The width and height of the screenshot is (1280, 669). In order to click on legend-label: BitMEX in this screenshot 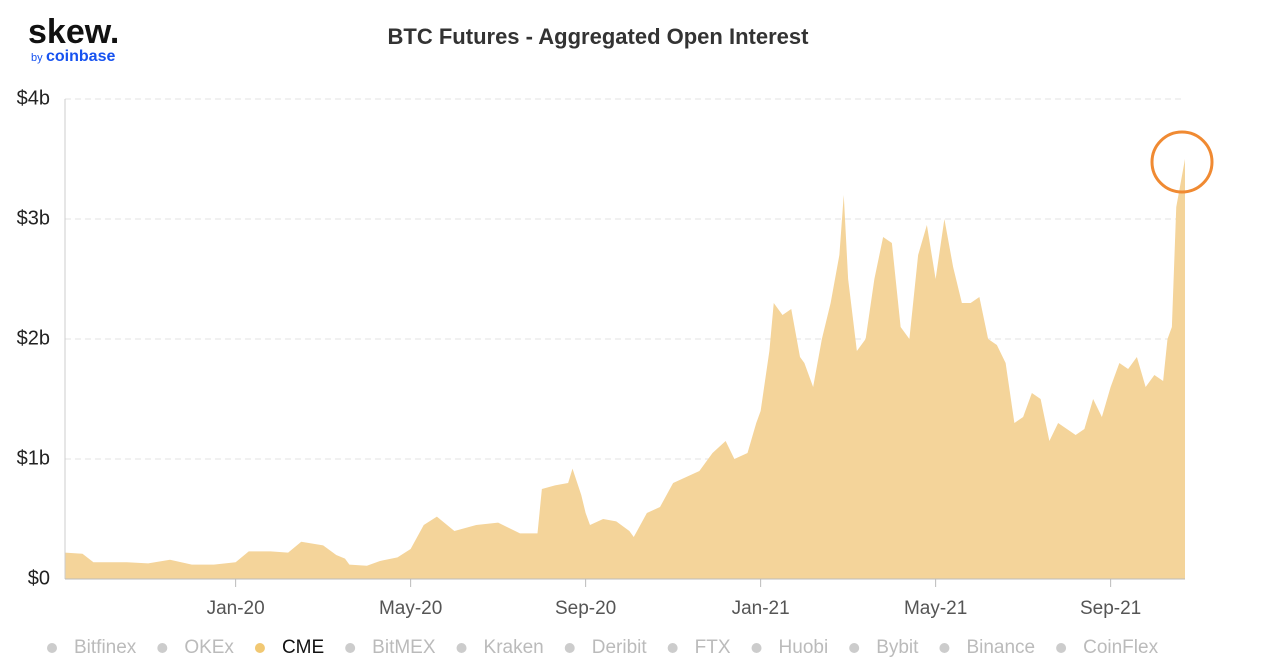, I will do `click(404, 647)`.